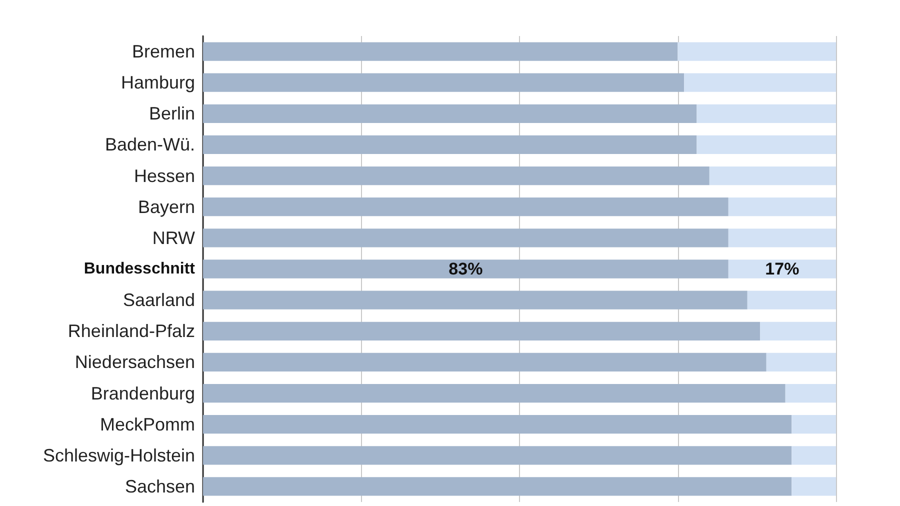 This screenshot has height=506, width=900. Describe the element at coordinates (163, 52) in the screenshot. I see `y-tick-label: Bremen` at that location.